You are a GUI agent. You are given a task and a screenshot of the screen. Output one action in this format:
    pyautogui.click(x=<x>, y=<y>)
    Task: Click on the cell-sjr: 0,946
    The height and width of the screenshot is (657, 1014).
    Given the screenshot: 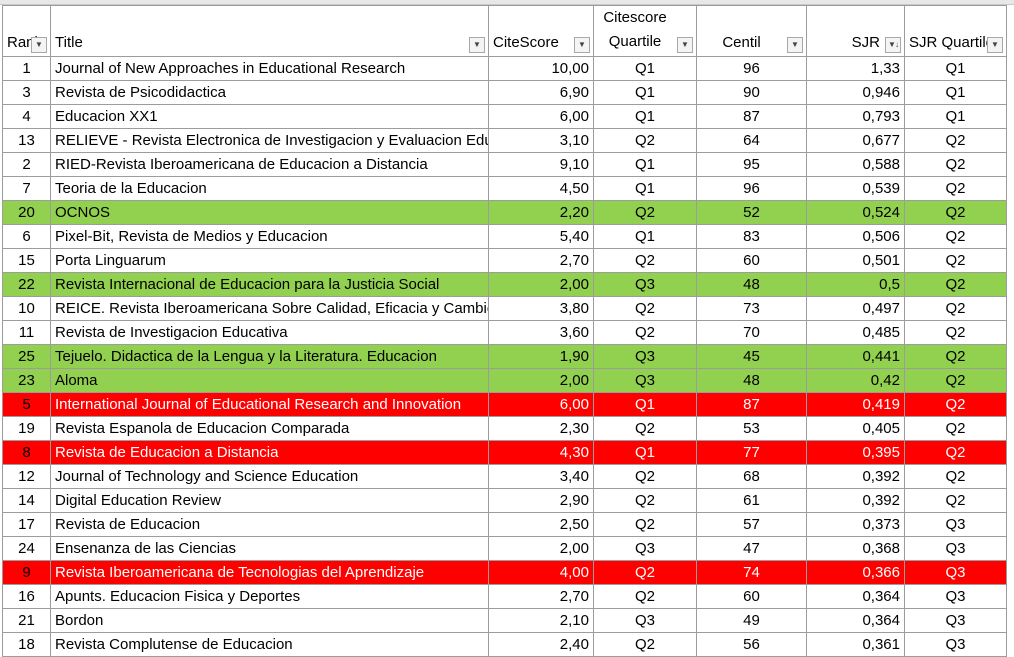 What is the action you would take?
    pyautogui.click(x=855, y=92)
    